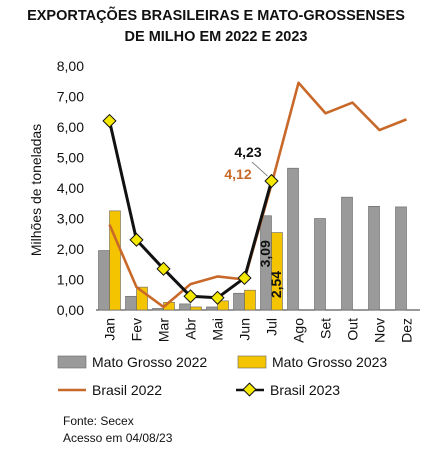  I want to click on x-tick-label: Set, so click(326, 328).